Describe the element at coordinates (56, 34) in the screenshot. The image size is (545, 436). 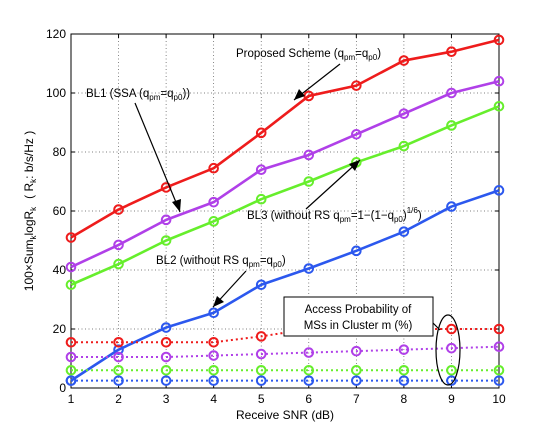
I see `y-tick-label: 120` at that location.